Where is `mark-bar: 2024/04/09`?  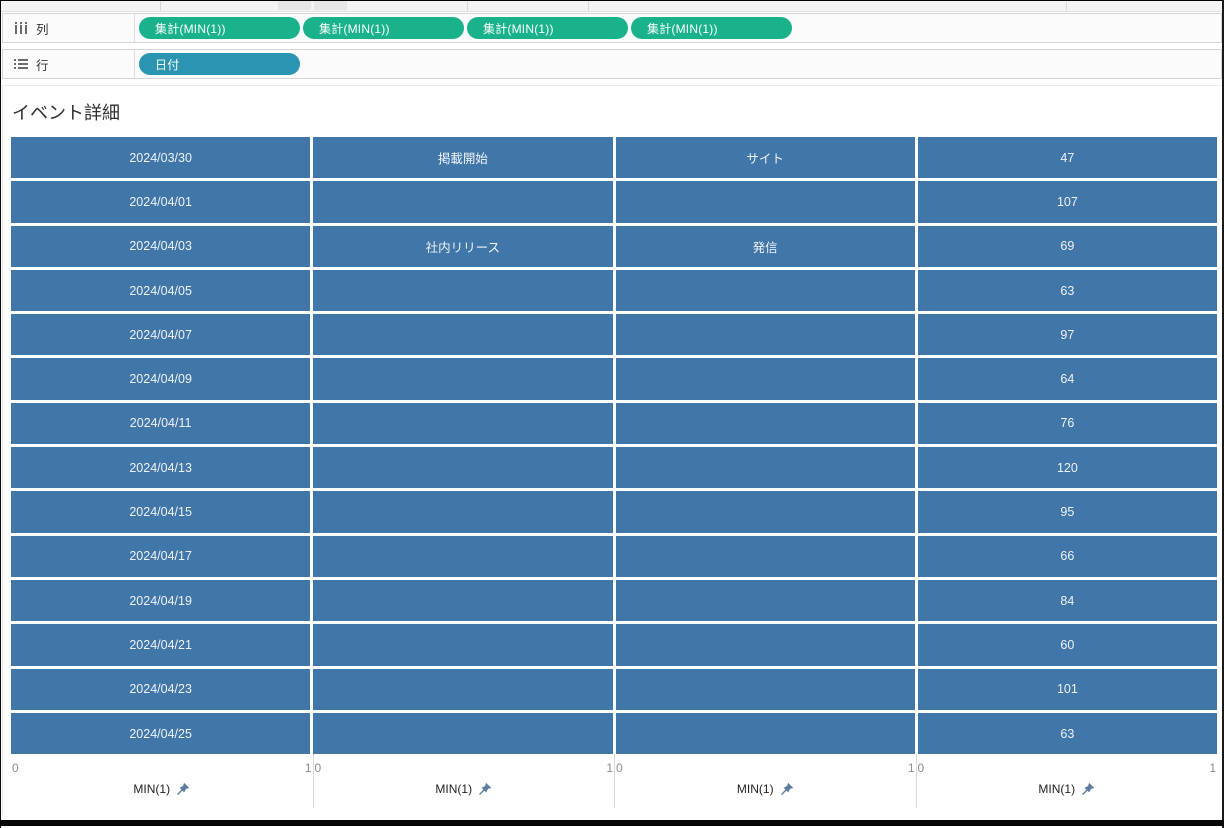
mark-bar: 2024/04/09 is located at coordinates (161, 379).